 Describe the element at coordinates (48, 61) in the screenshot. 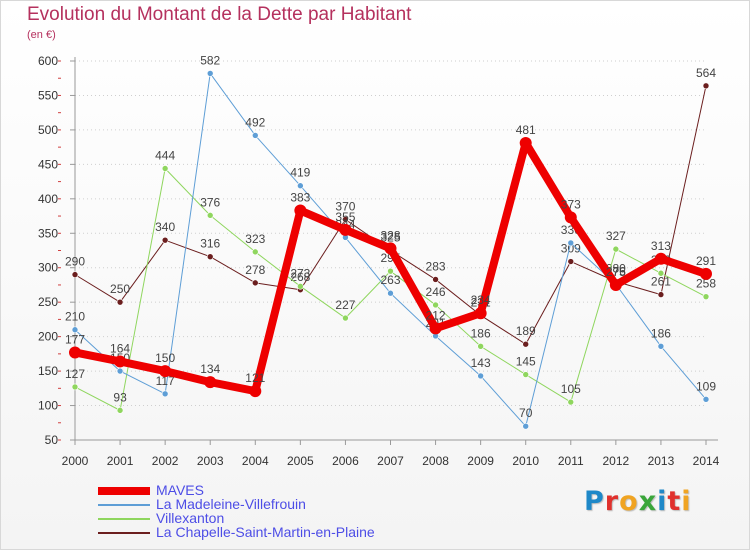

I see `y-tick-label: 600` at that location.